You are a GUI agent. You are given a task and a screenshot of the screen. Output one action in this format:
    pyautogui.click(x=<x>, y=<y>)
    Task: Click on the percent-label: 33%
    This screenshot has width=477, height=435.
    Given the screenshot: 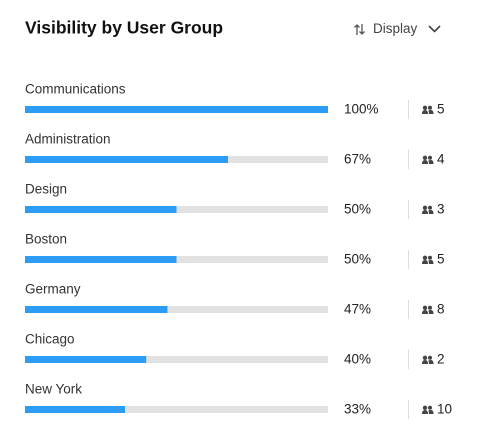 What is the action you would take?
    pyautogui.click(x=357, y=409)
    